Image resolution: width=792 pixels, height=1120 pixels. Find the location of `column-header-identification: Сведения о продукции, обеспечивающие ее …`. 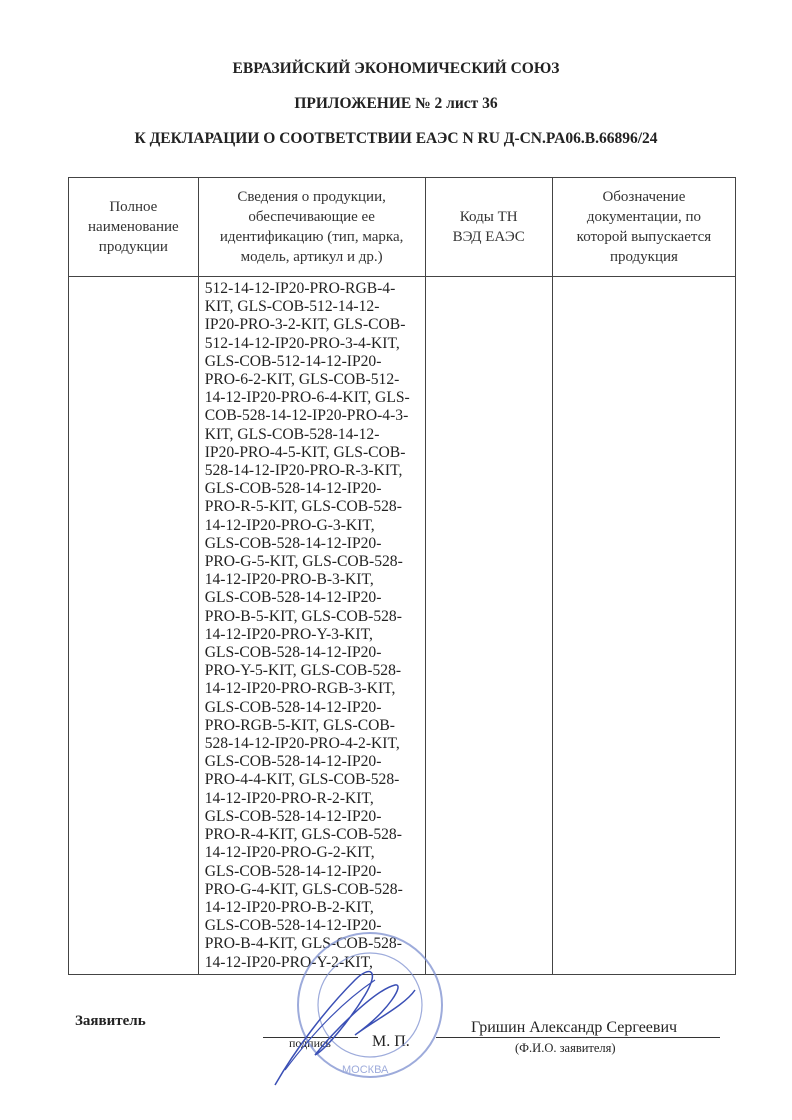

column-header-identification: Сведения о продукции, обеспечивающие ее … is located at coordinates (311, 227).